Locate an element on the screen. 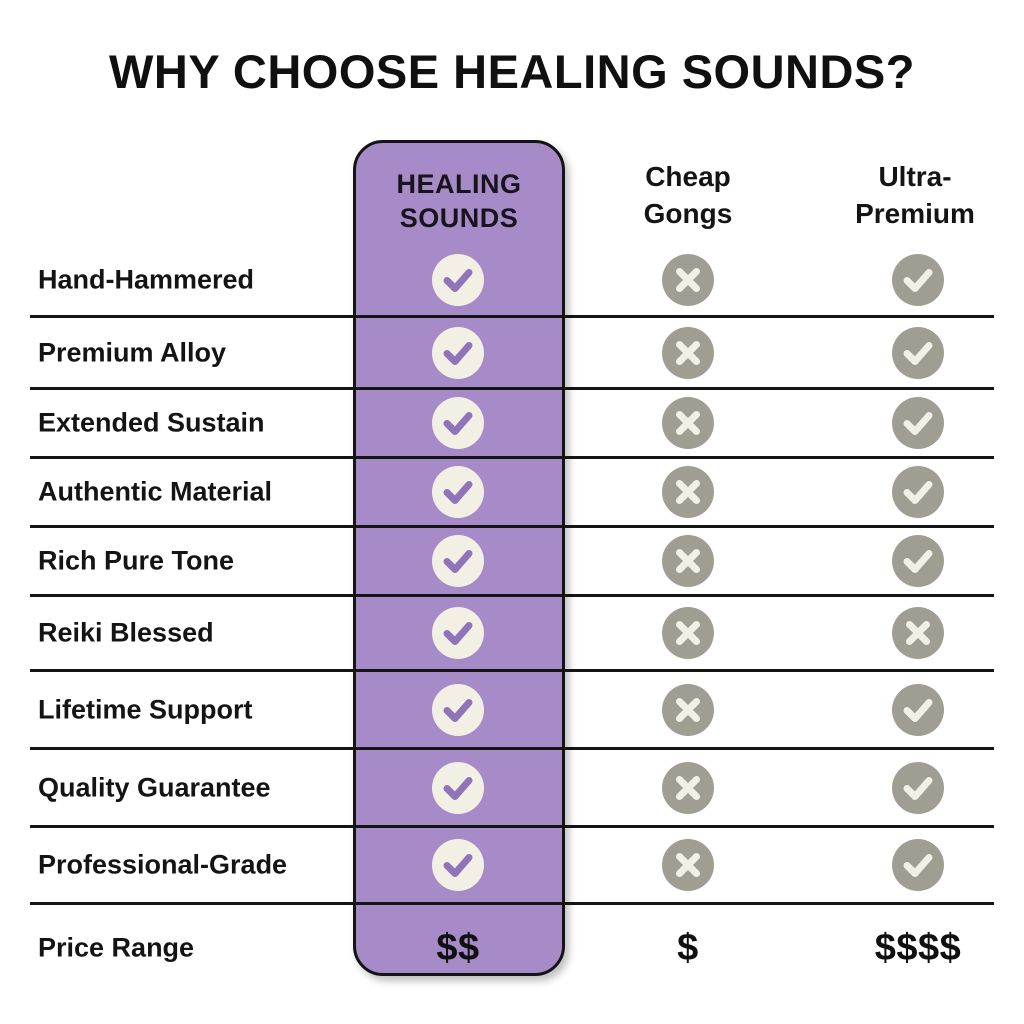 The image size is (1024, 1024). row-feature-label: Lifetime Support is located at coordinates (145, 709).